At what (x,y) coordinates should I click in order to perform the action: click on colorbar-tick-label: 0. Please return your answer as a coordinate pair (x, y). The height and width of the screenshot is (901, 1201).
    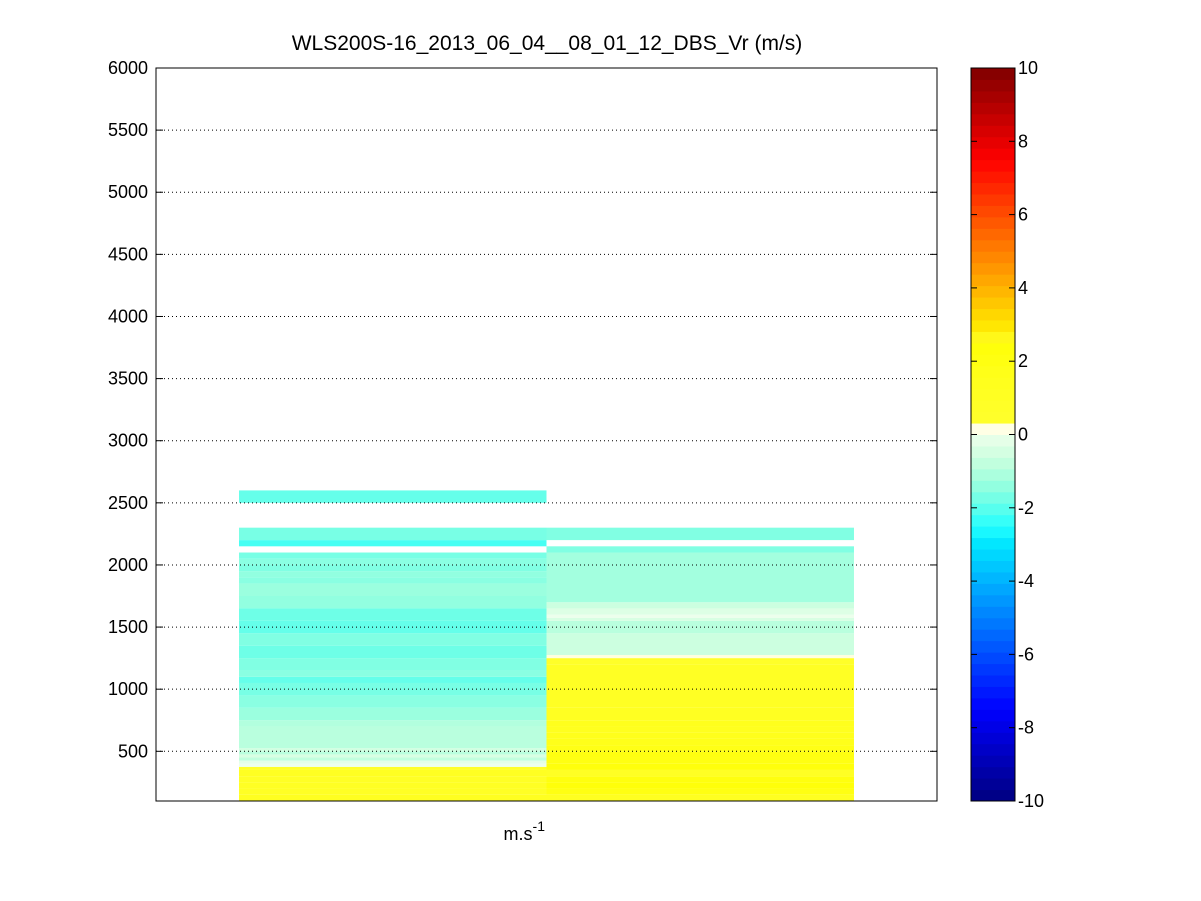
    Looking at the image, I should click on (1023, 435).